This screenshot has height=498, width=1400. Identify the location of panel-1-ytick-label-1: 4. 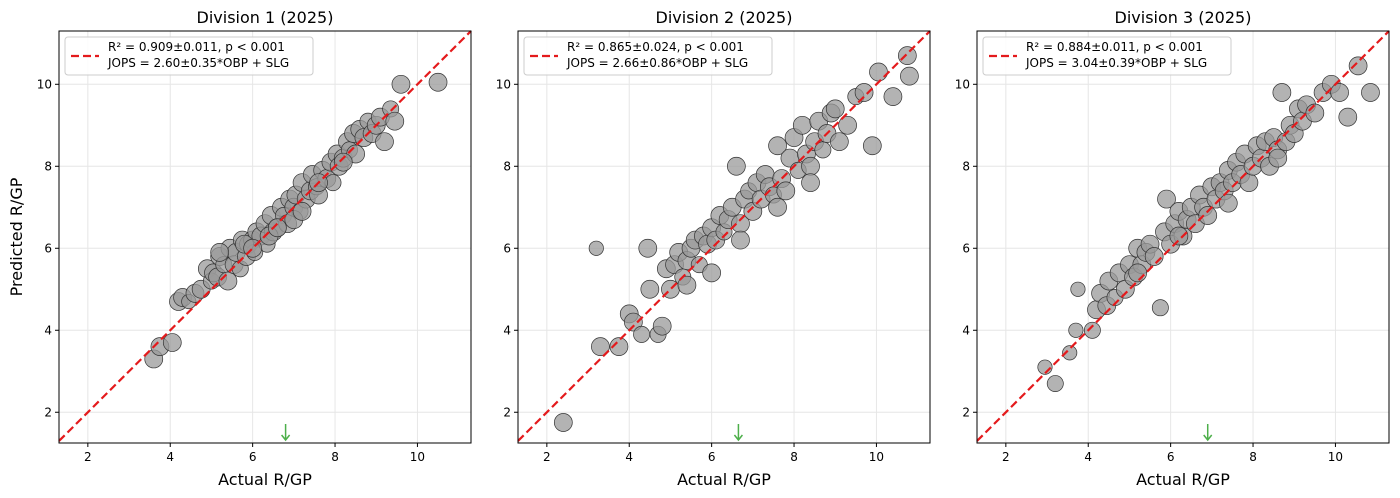
(48, 330).